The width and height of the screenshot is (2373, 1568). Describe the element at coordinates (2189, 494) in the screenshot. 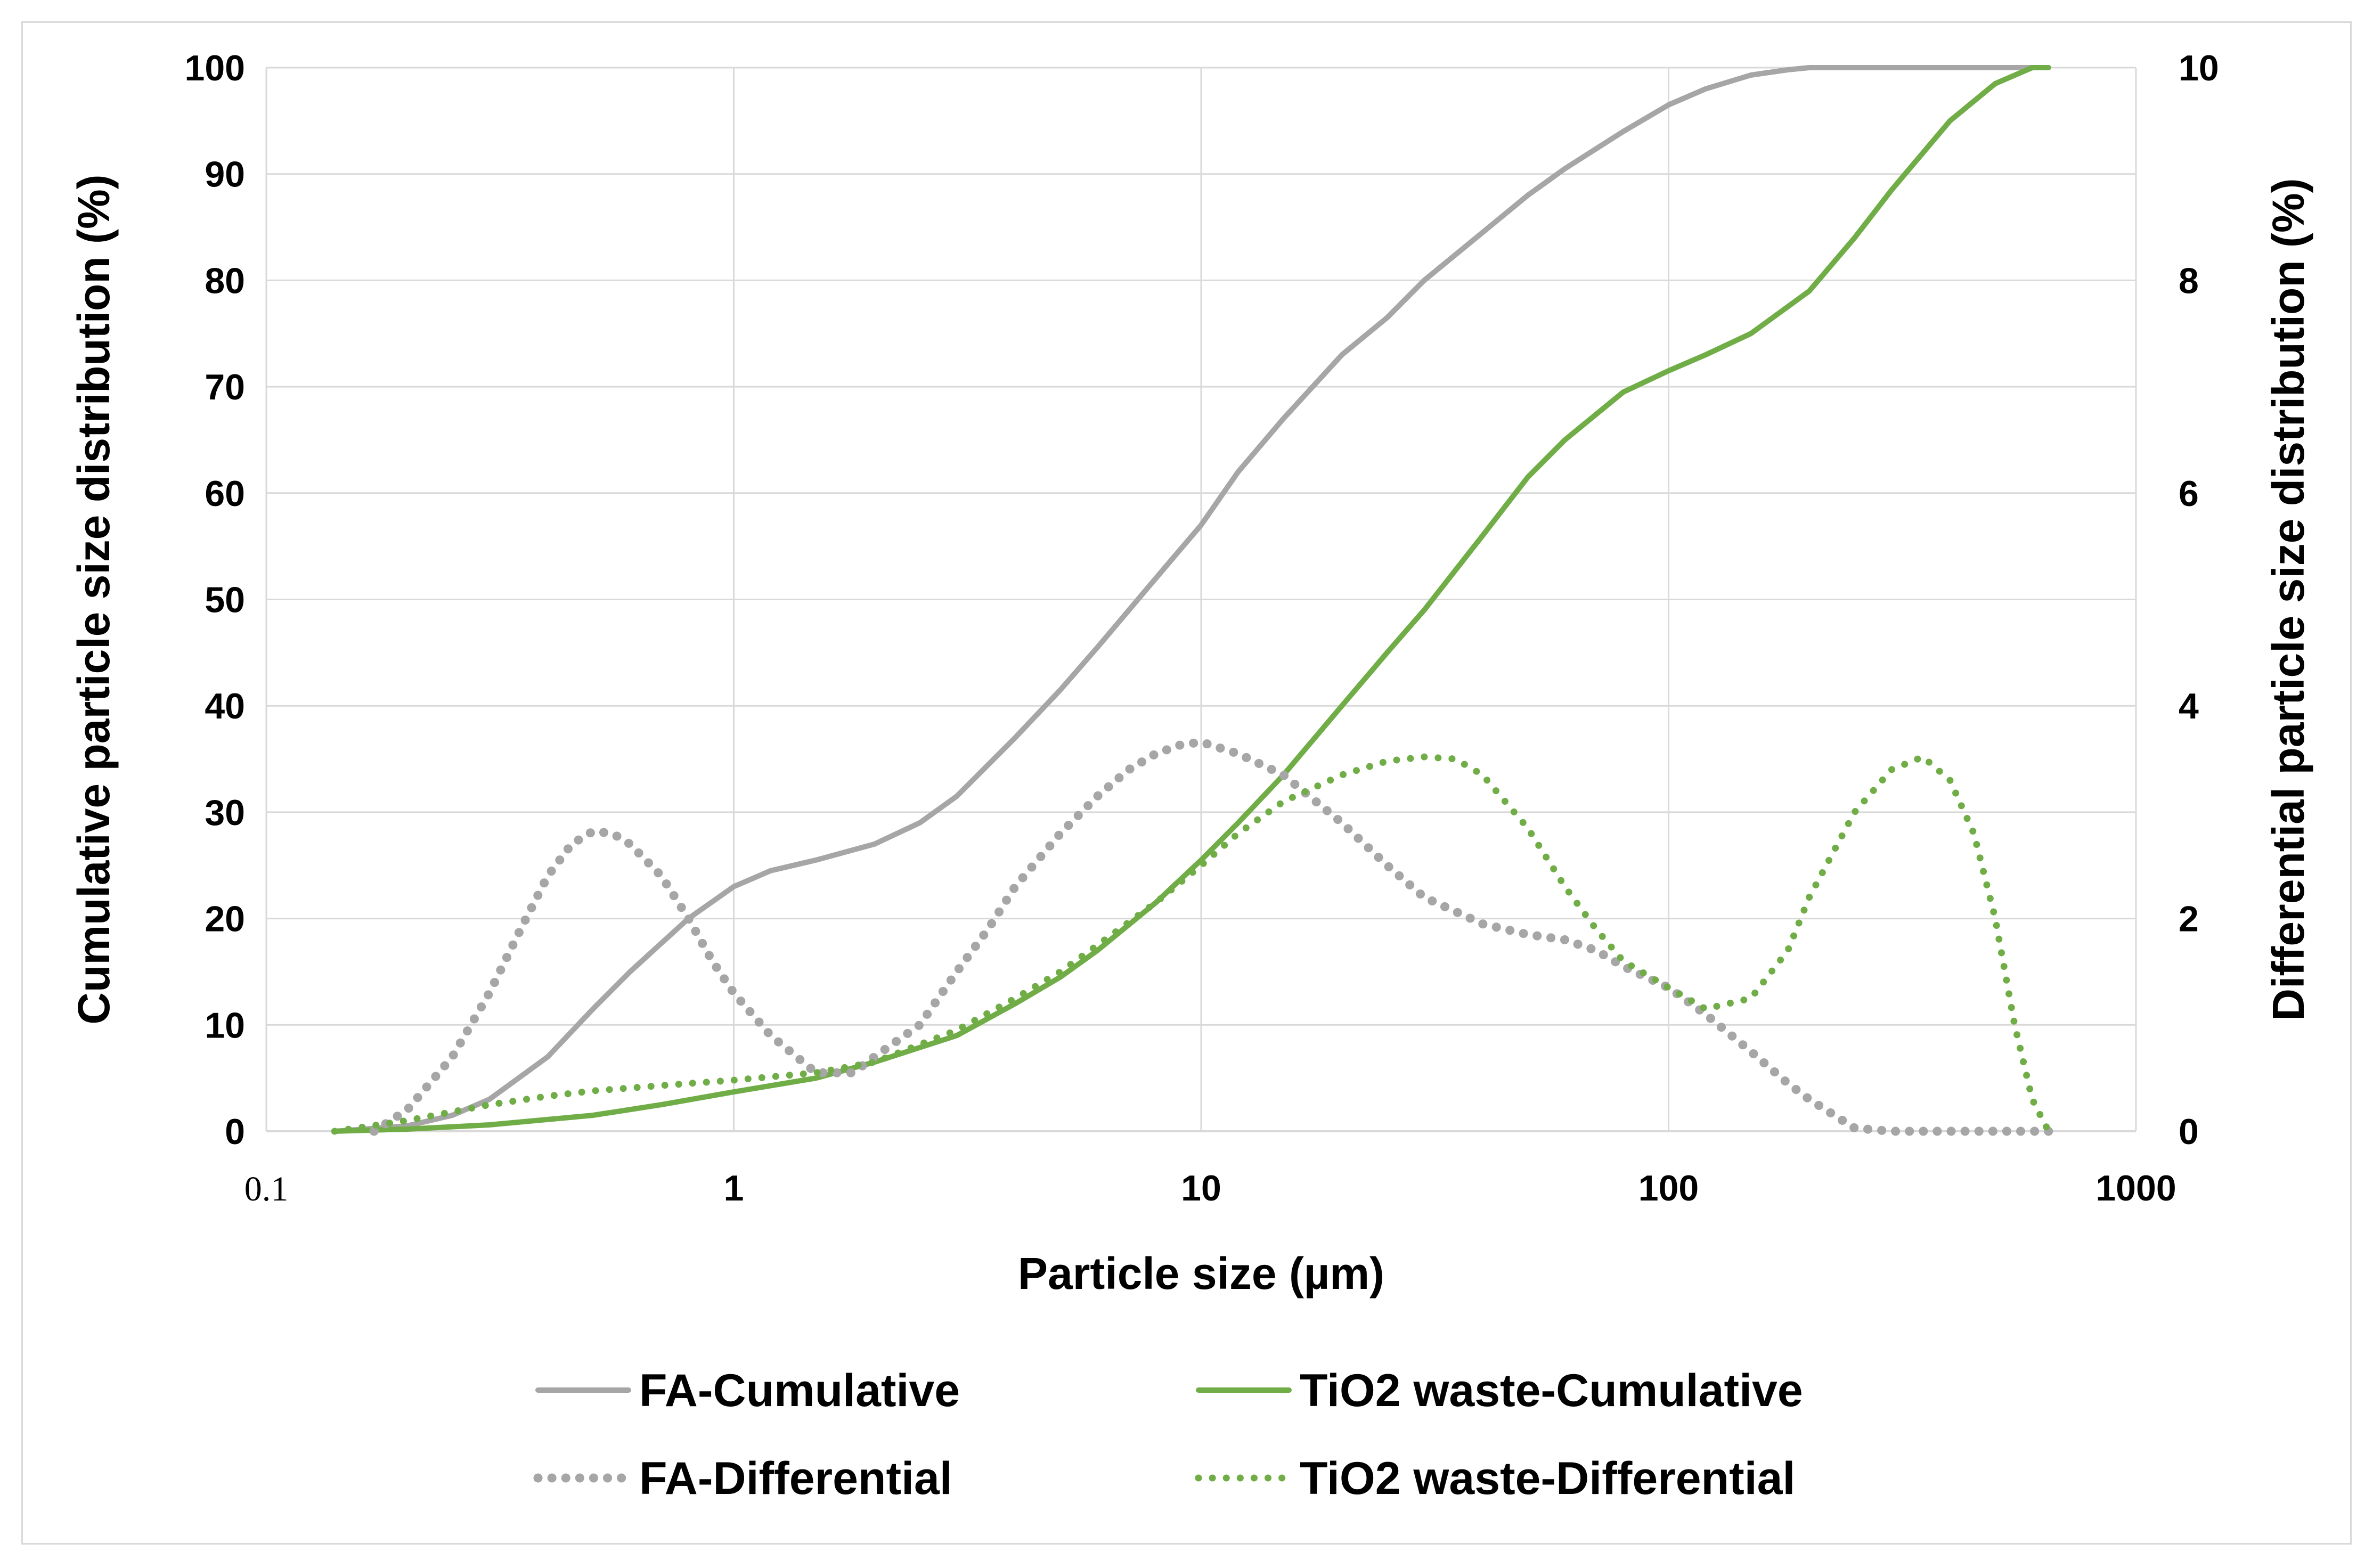

I see `y2-tick-label: 6` at that location.